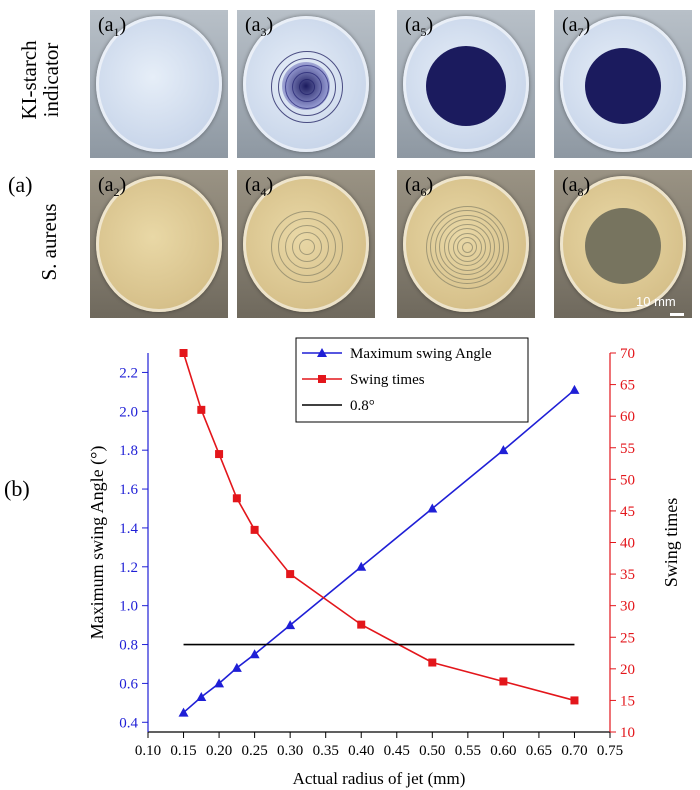 The width and height of the screenshot is (700, 790). Describe the element at coordinates (97, 543) in the screenshot. I see `left-axis-title: Maximum swing Angle (°)` at that location.